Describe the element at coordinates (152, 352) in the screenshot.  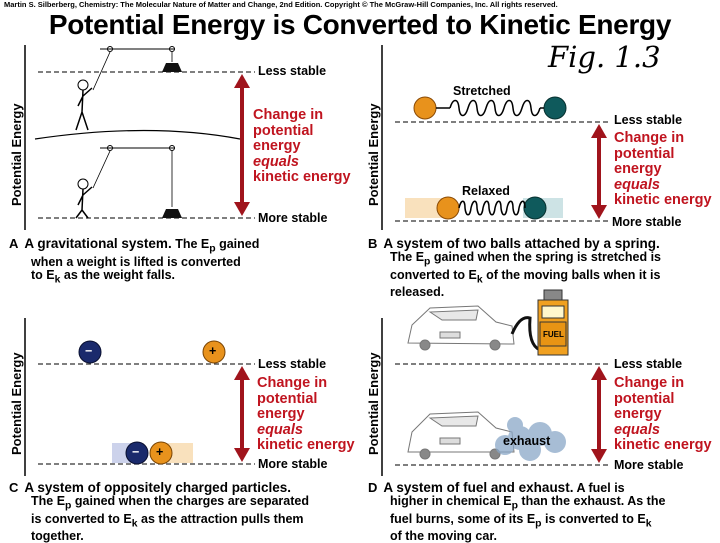
I see `separated-charges` at that location.